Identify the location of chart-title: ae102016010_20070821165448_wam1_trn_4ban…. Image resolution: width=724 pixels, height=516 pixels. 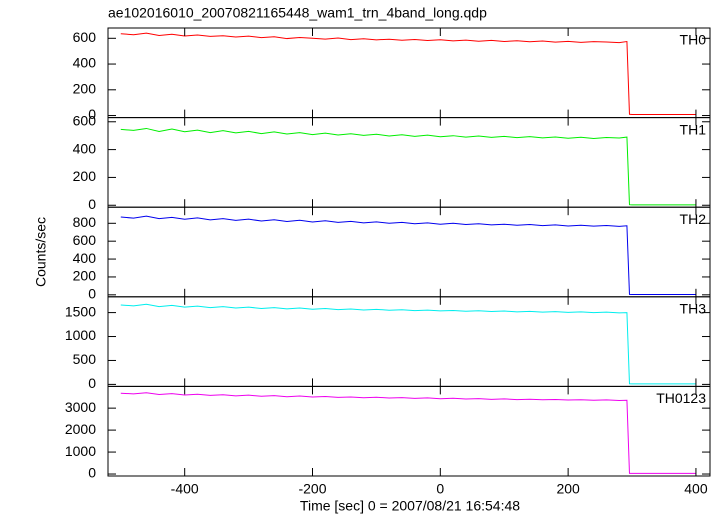
(297, 13).